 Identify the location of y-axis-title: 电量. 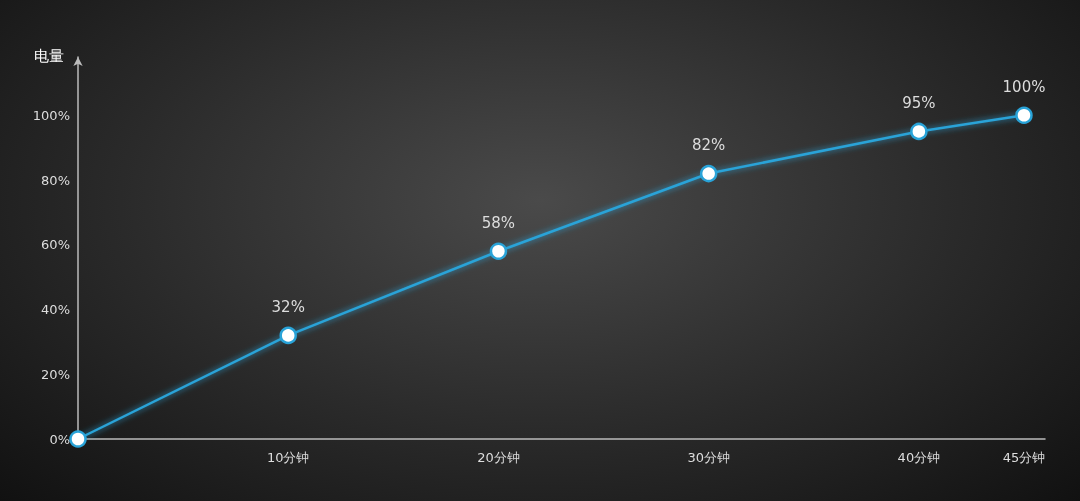
(49, 55).